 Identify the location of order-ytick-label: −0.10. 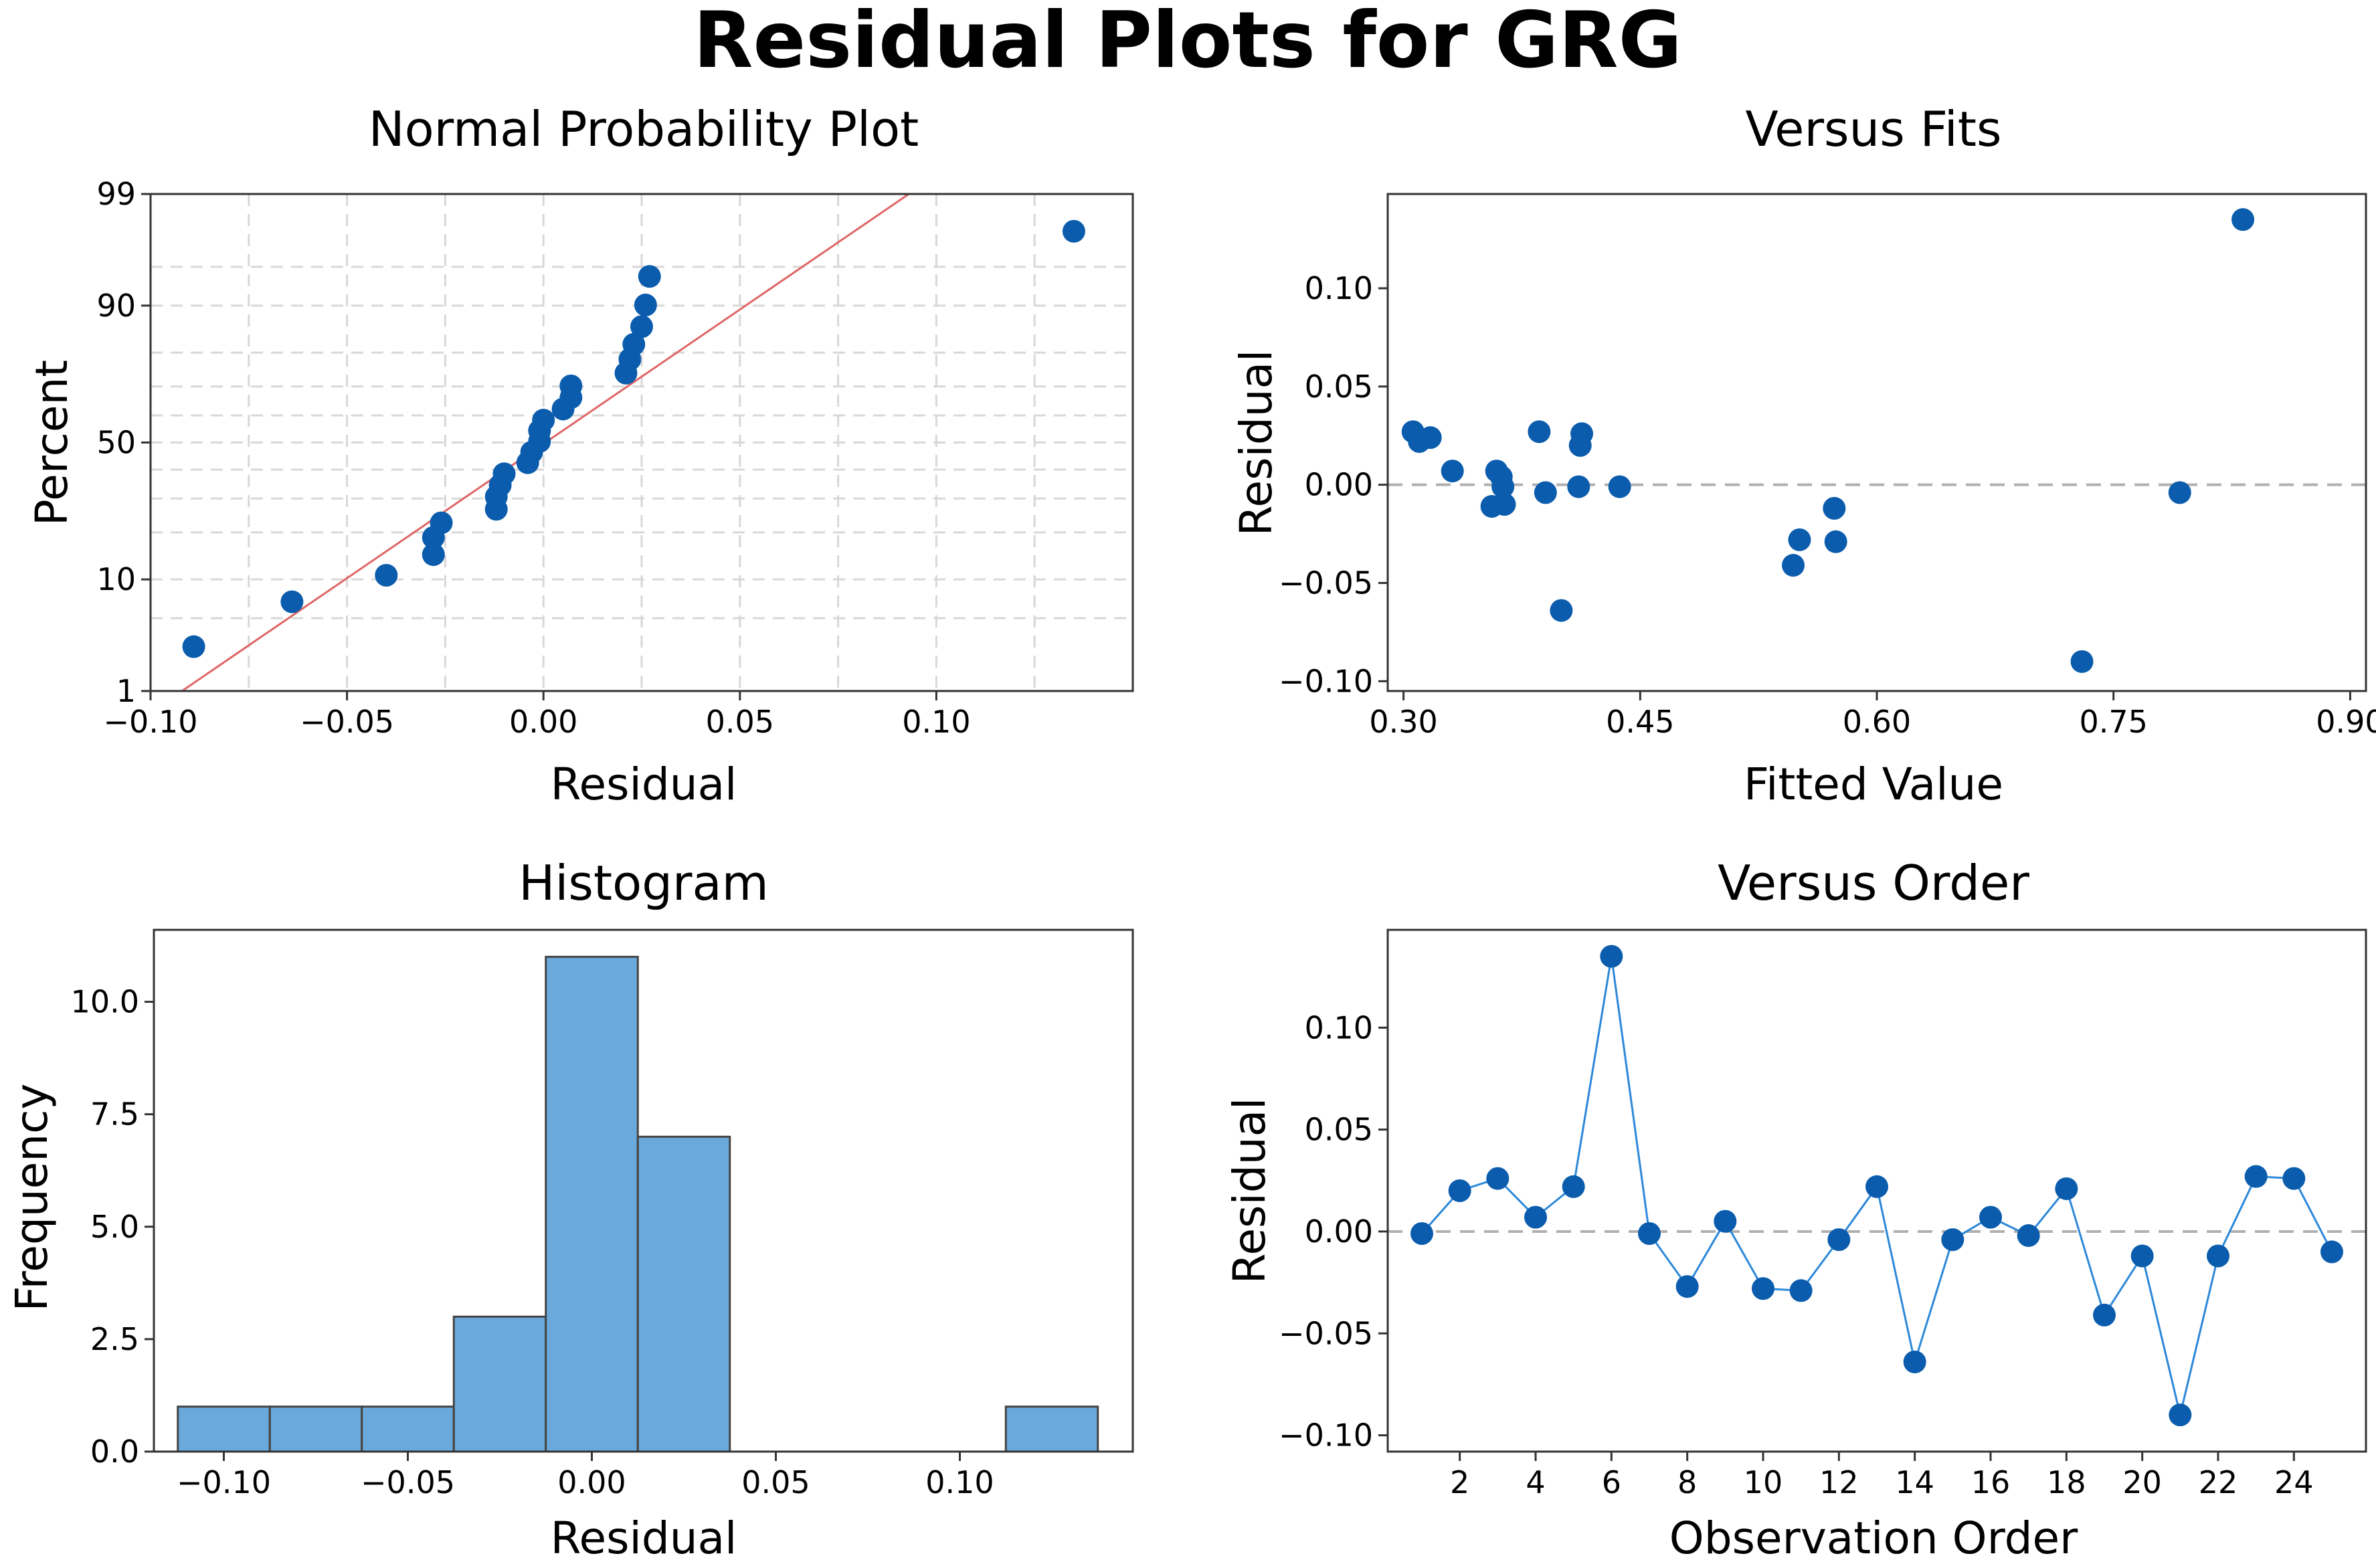
(1326, 1435).